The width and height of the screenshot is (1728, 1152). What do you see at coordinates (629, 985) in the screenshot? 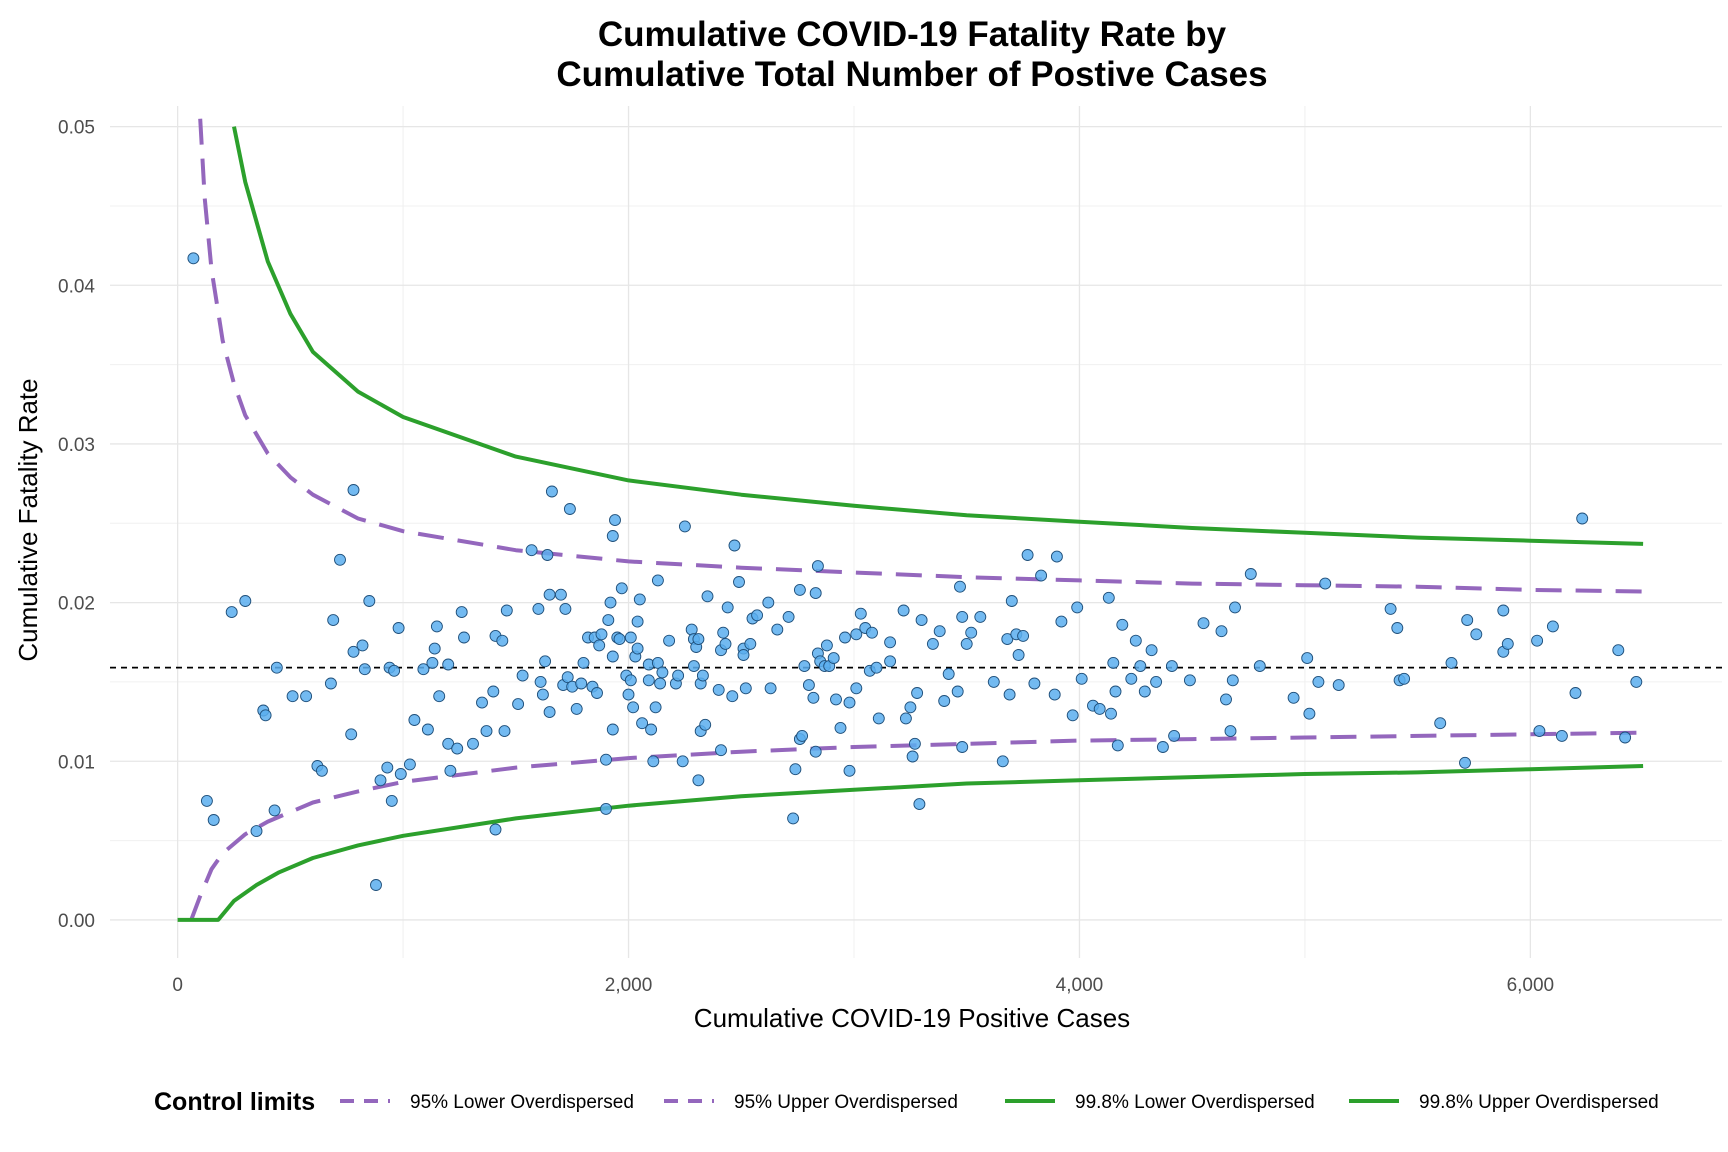
I see `x-tick-label: 2,000` at bounding box center [629, 985].